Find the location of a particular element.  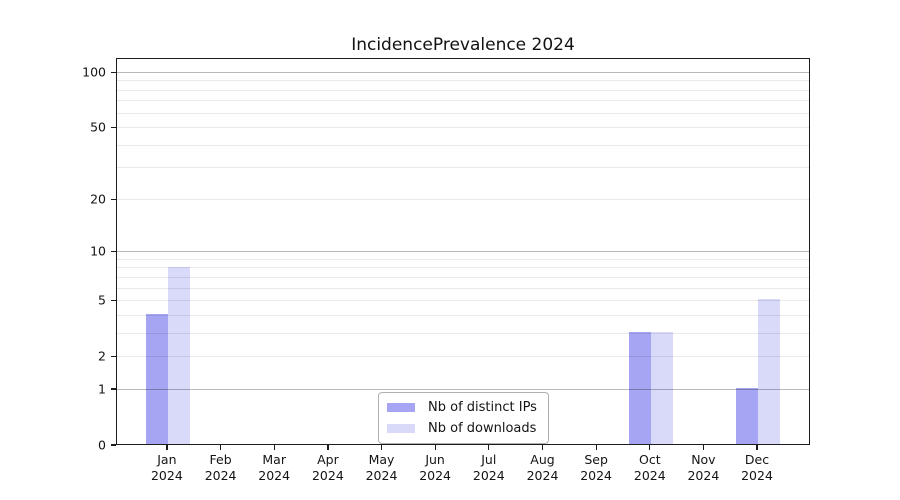

x-tick-label-sep: Sep 2024 is located at coordinates (596, 467).